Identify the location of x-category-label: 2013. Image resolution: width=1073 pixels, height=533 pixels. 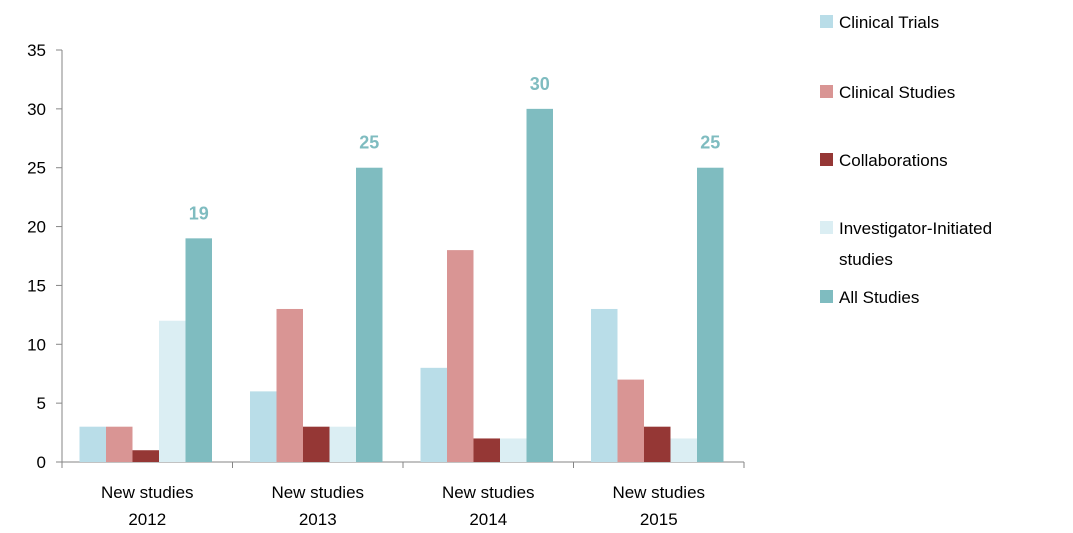
(318, 519).